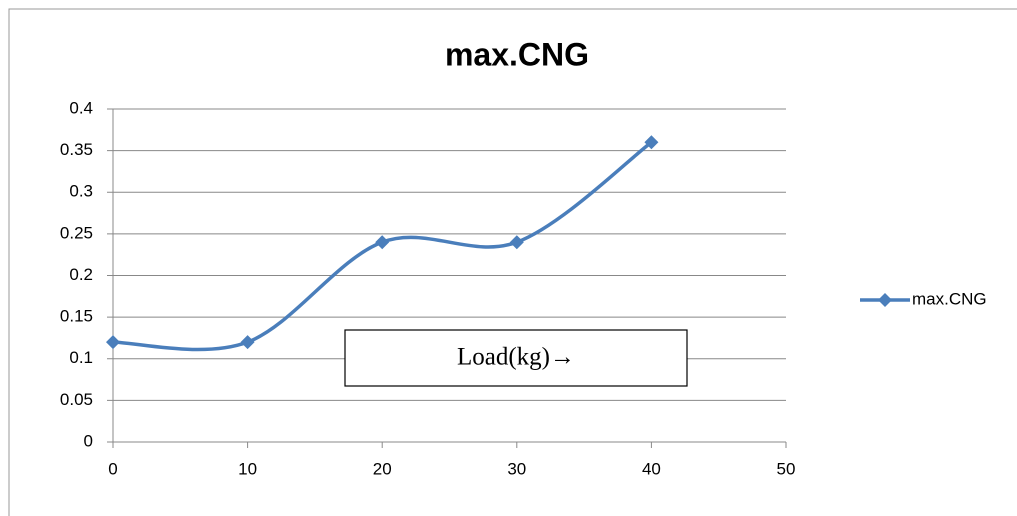 The image size is (1017, 516). What do you see at coordinates (516, 468) in the screenshot?
I see `x-tick-label: 30` at bounding box center [516, 468].